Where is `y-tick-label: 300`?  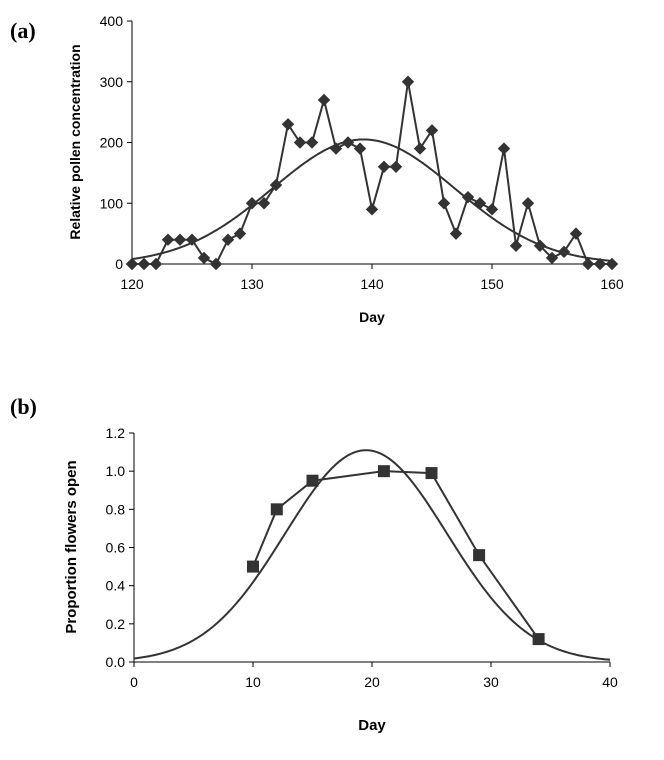 y-tick-label: 300 is located at coordinates (112, 82).